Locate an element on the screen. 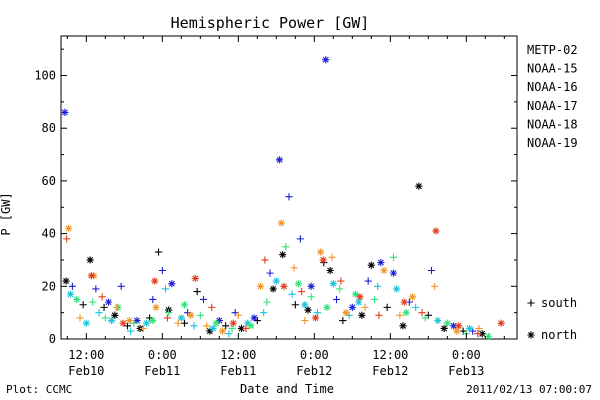  chart-title: Hemispheric Power [GW] is located at coordinates (270, 23).